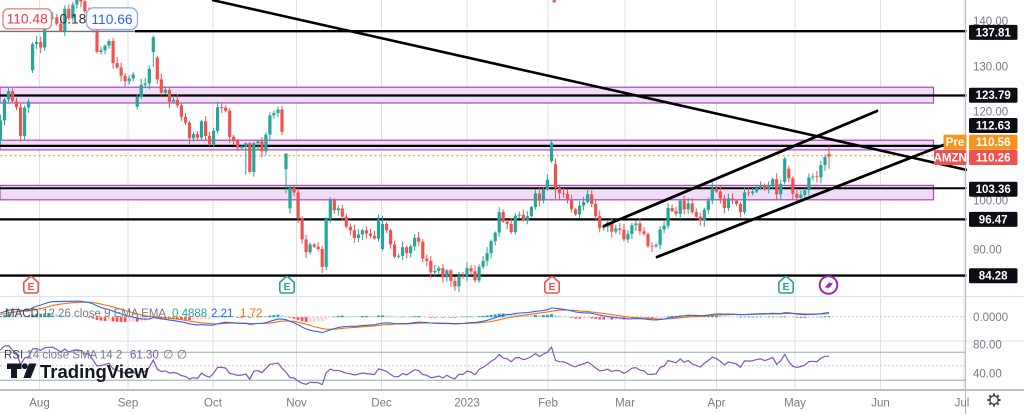  I want to click on svg-text: 112.63, so click(993, 126).